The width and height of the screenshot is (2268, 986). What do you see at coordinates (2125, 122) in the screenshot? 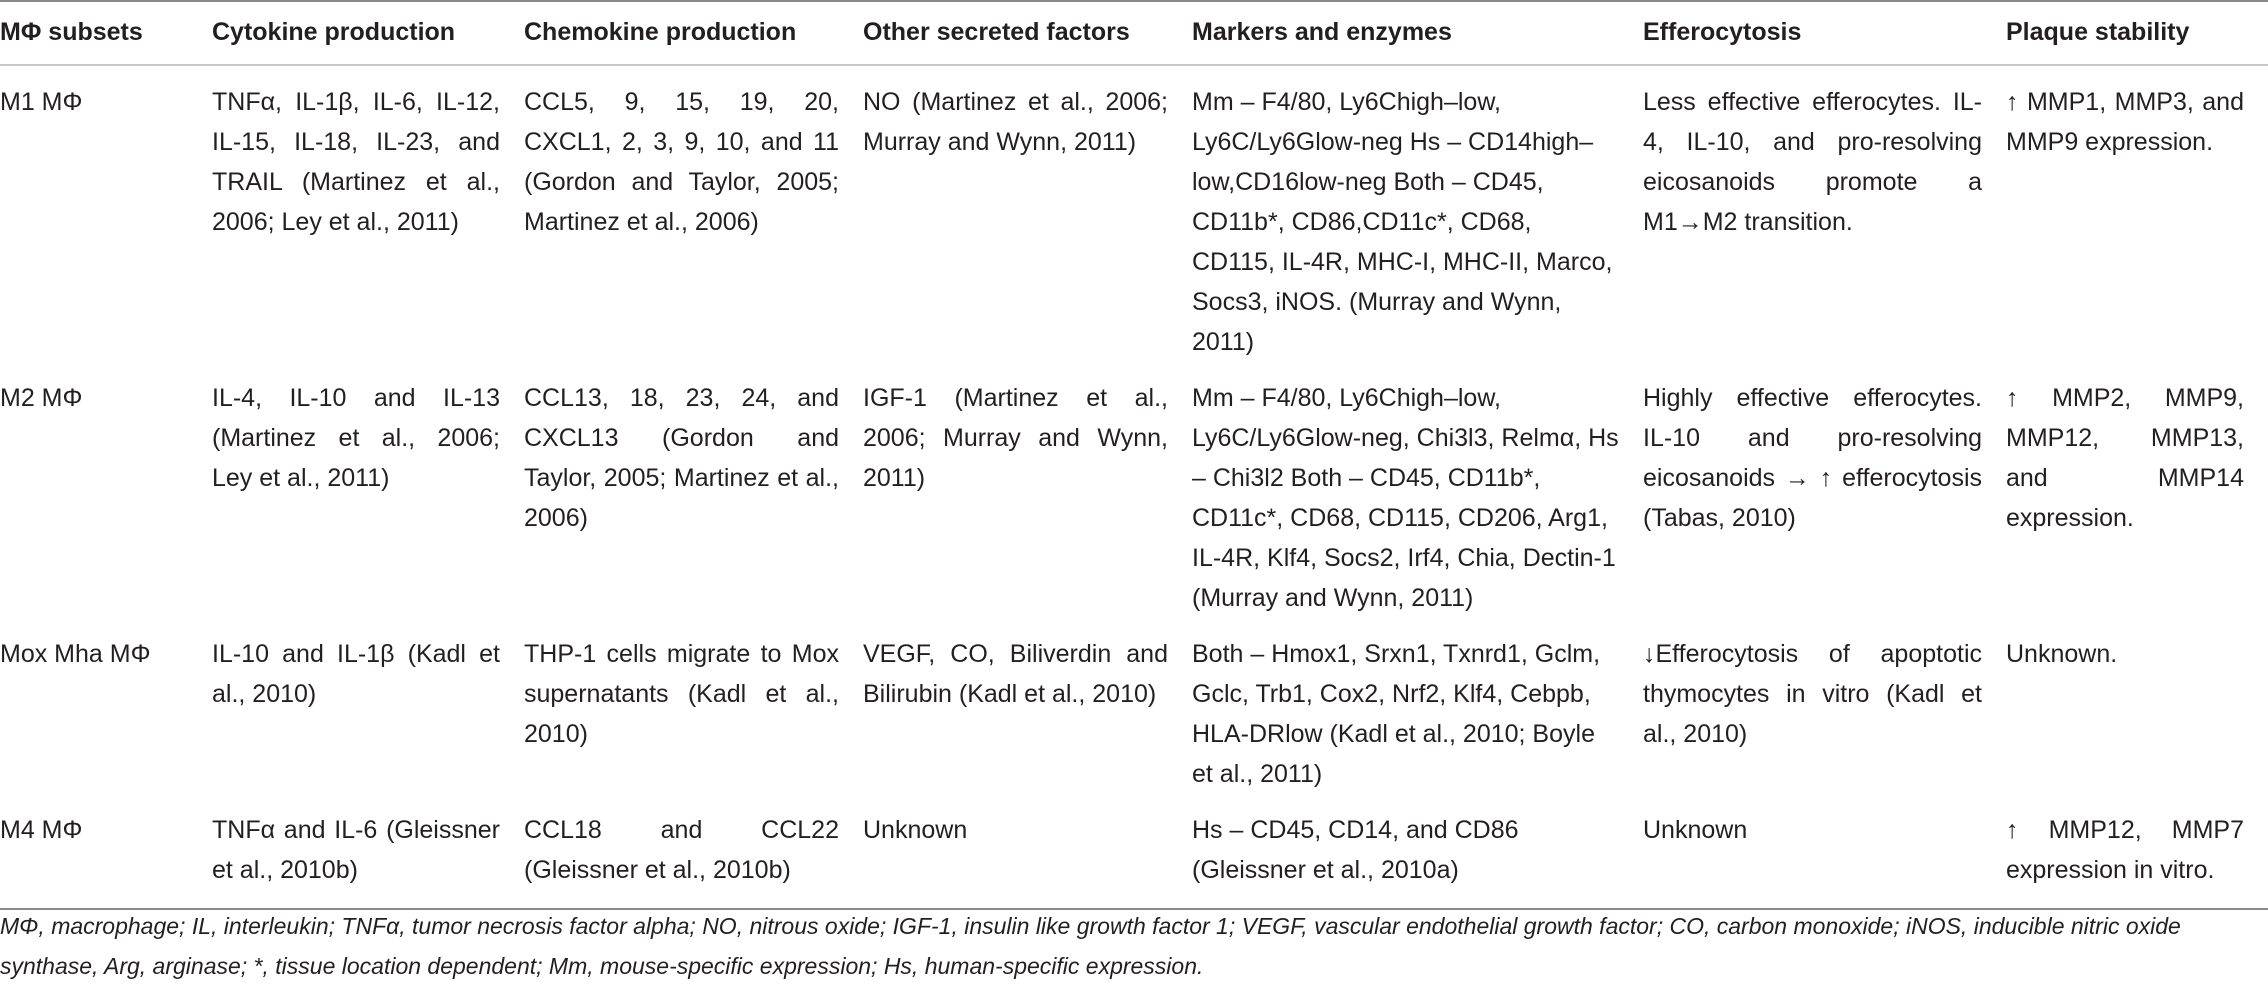
I see `cell-plaque: ↑ MMP1, MMP3, and MMP9 expression.` at bounding box center [2125, 122].